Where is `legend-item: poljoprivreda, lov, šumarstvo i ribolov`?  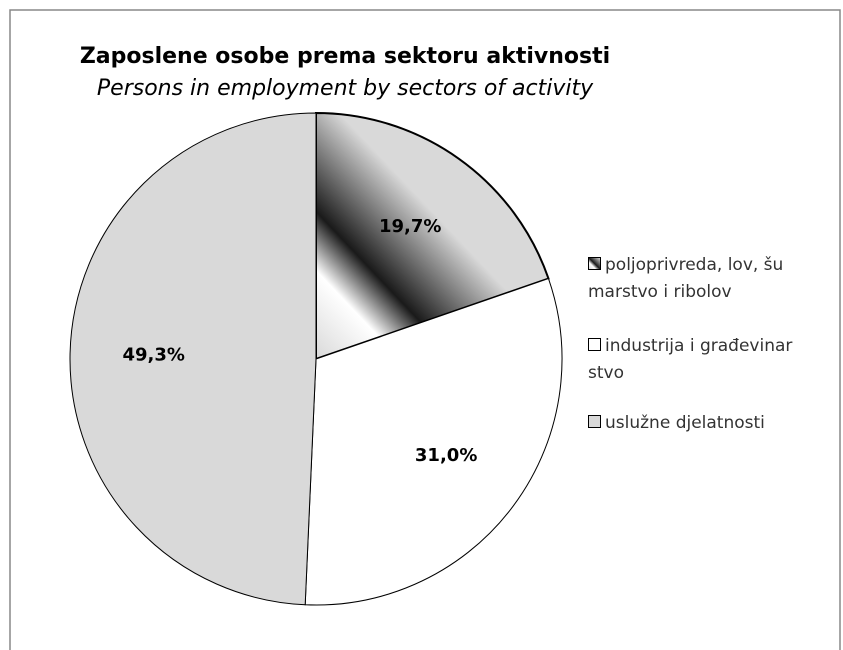 legend-item: poljoprivreda, lov, šumarstvo i ribolov is located at coordinates (690, 279).